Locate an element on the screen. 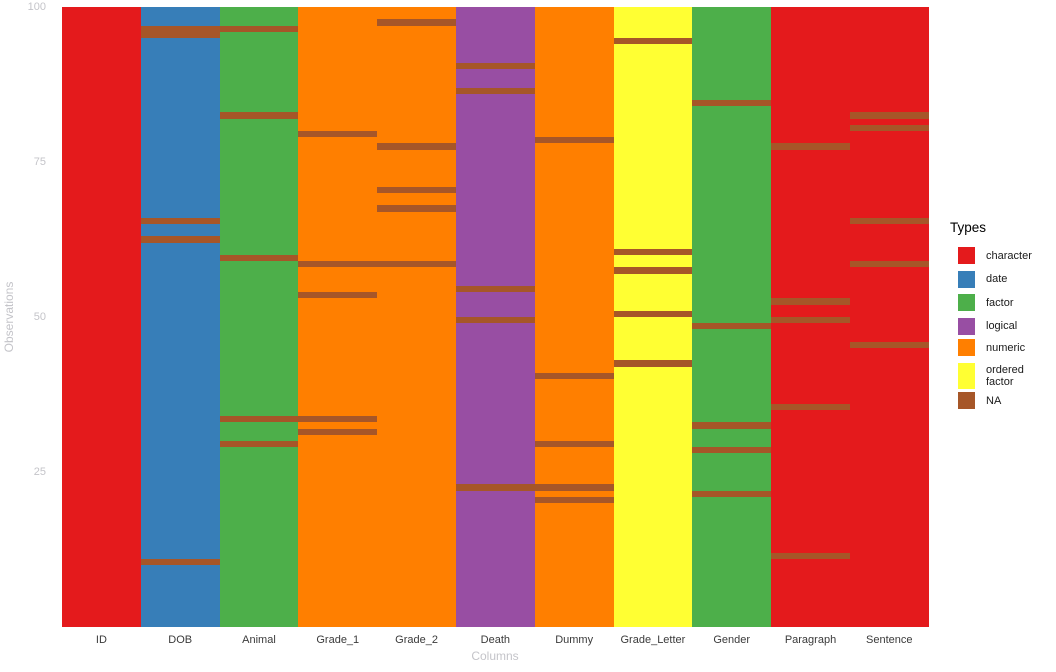 The image size is (1056, 672). x-tick-grade_letter: Grade_Letter is located at coordinates (653, 640).